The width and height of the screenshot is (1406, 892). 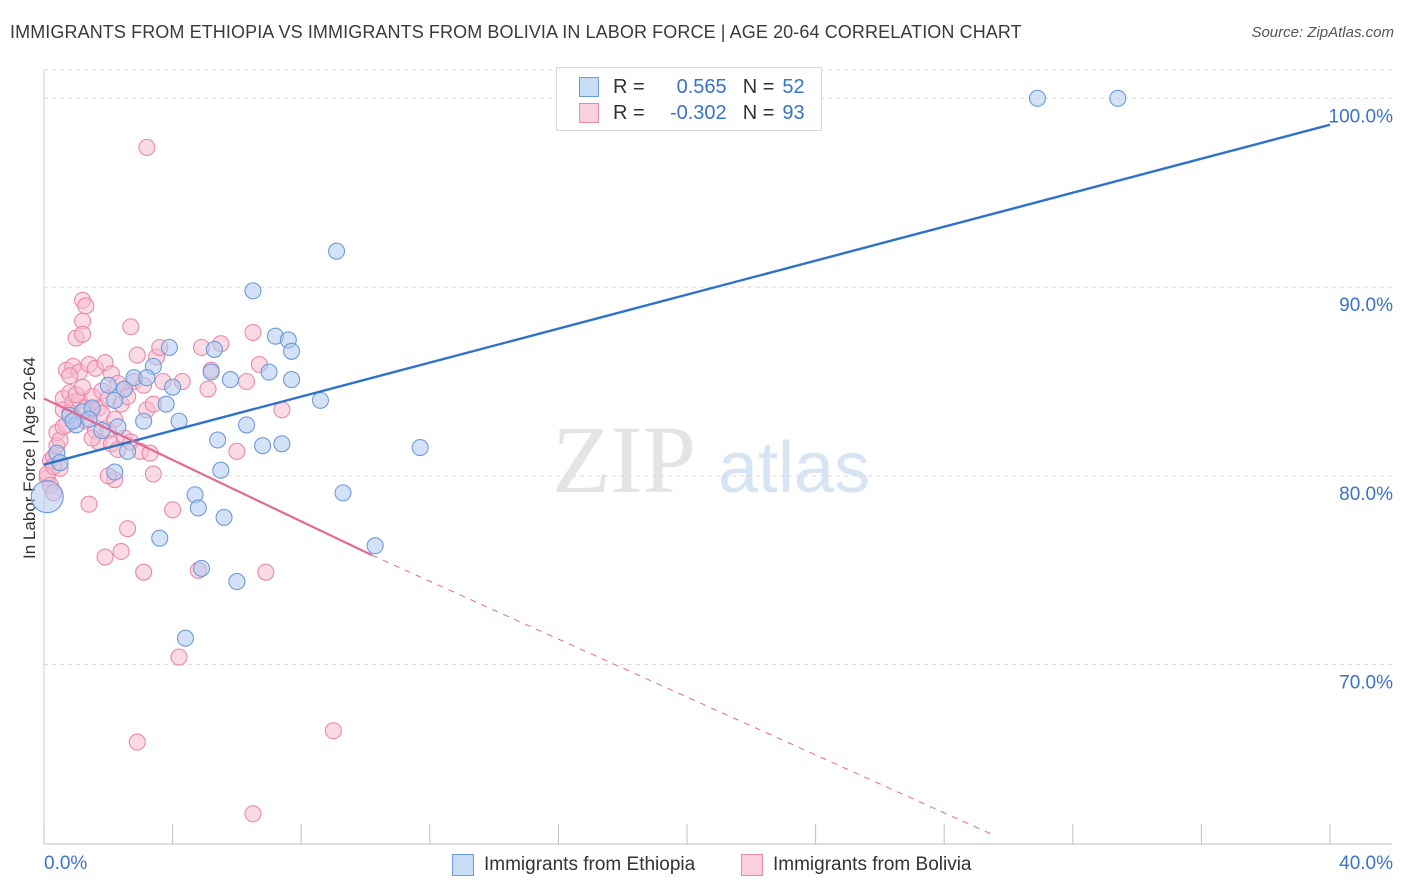 What do you see at coordinates (752, 865) in the screenshot?
I see `bolivia-legend-swatch` at bounding box center [752, 865].